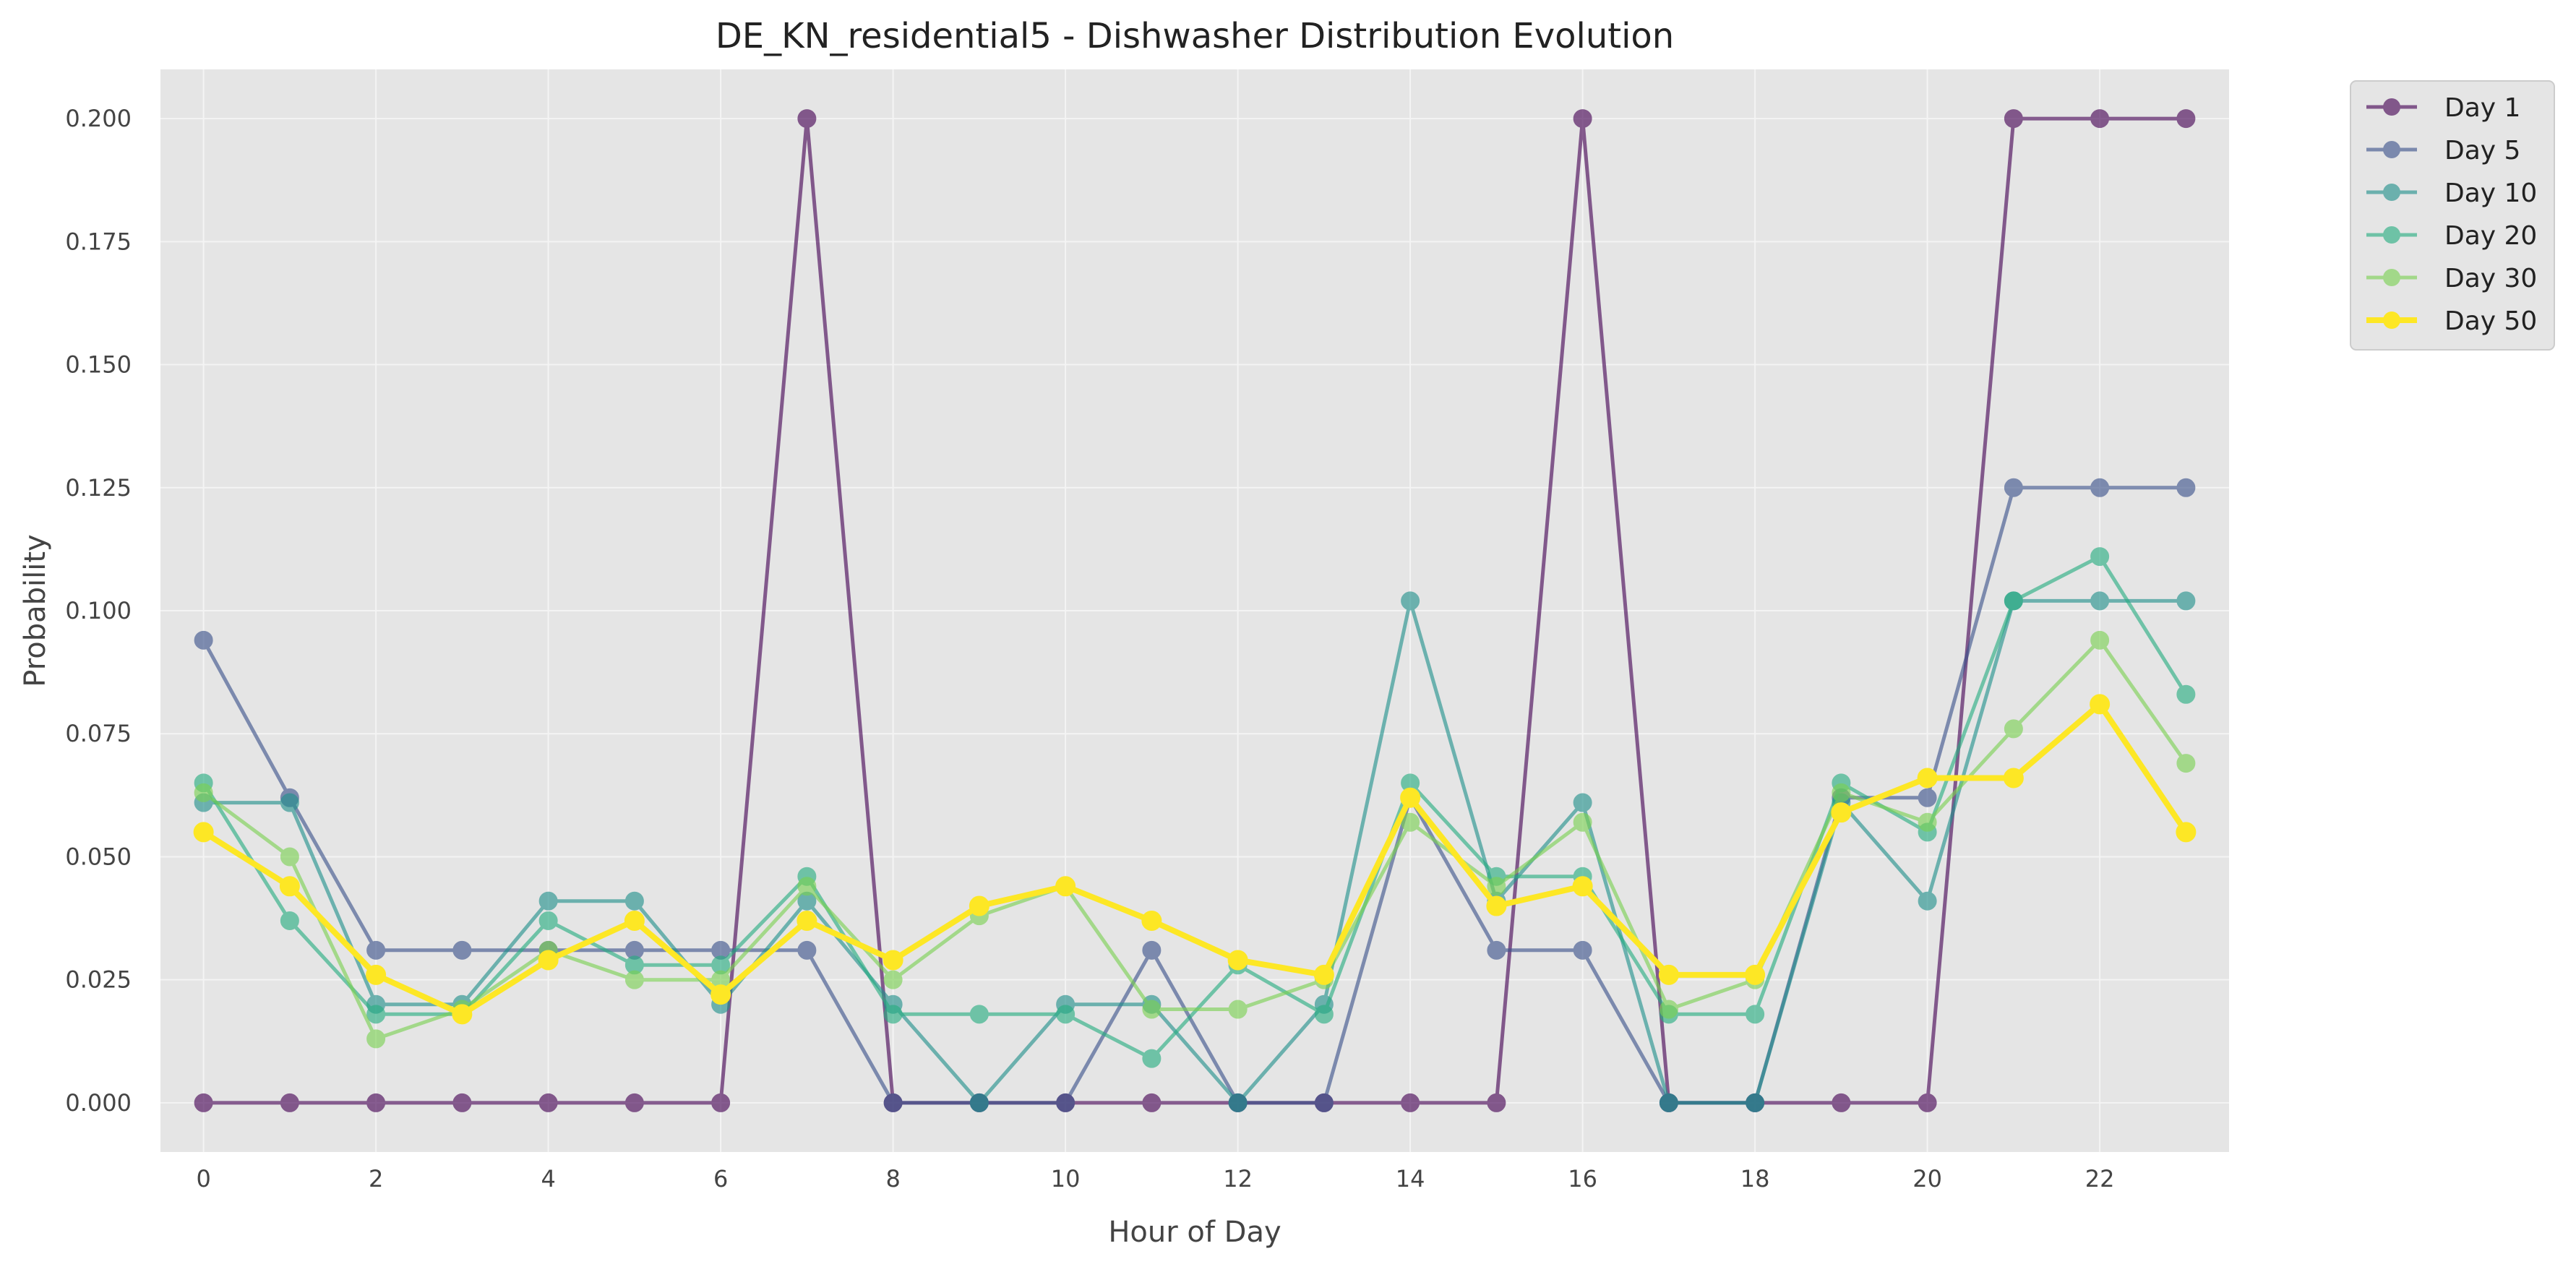  What do you see at coordinates (2491, 193) in the screenshot?
I see `legend-label: Day 10` at bounding box center [2491, 193].